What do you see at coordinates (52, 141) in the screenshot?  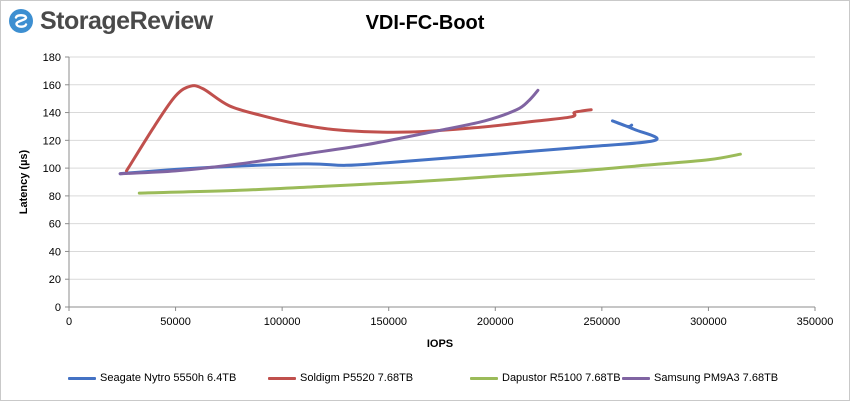 I see `y-tick-label: 120` at bounding box center [52, 141].